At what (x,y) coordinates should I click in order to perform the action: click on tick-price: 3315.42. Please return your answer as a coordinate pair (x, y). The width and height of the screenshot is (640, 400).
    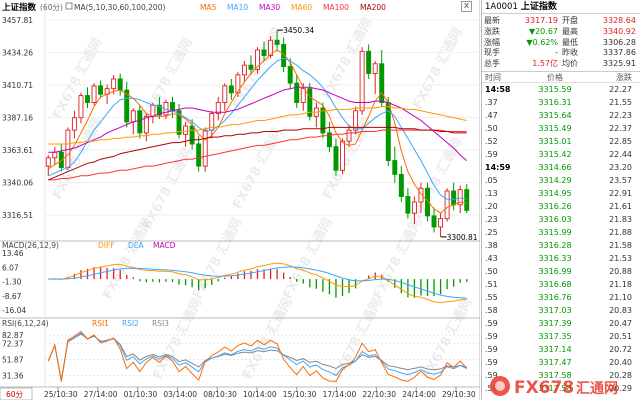
    Looking at the image, I should click on (555, 154).